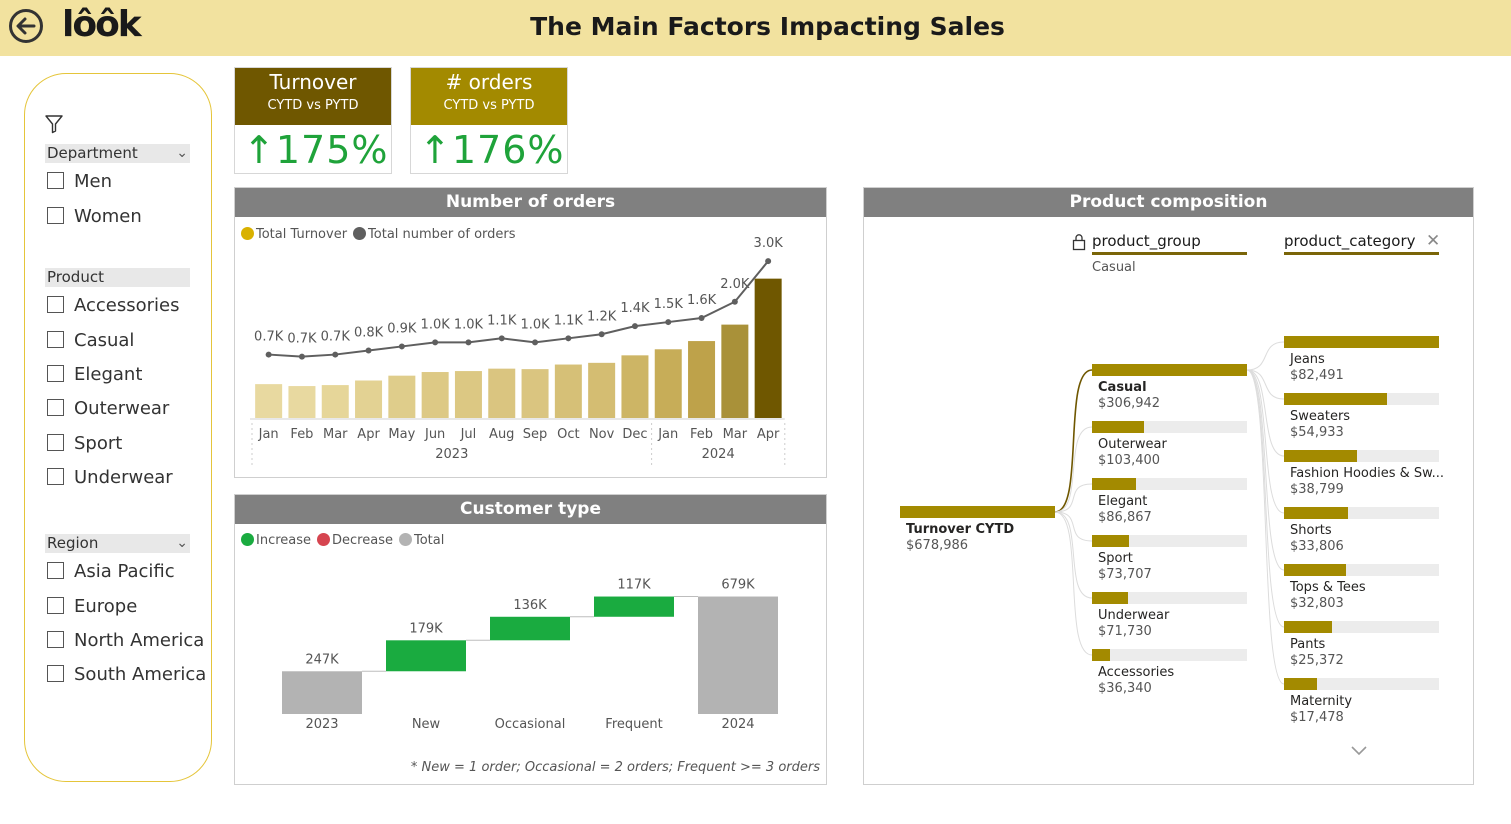  I want to click on slicer-option-accessories: Accessories, so click(113, 306).